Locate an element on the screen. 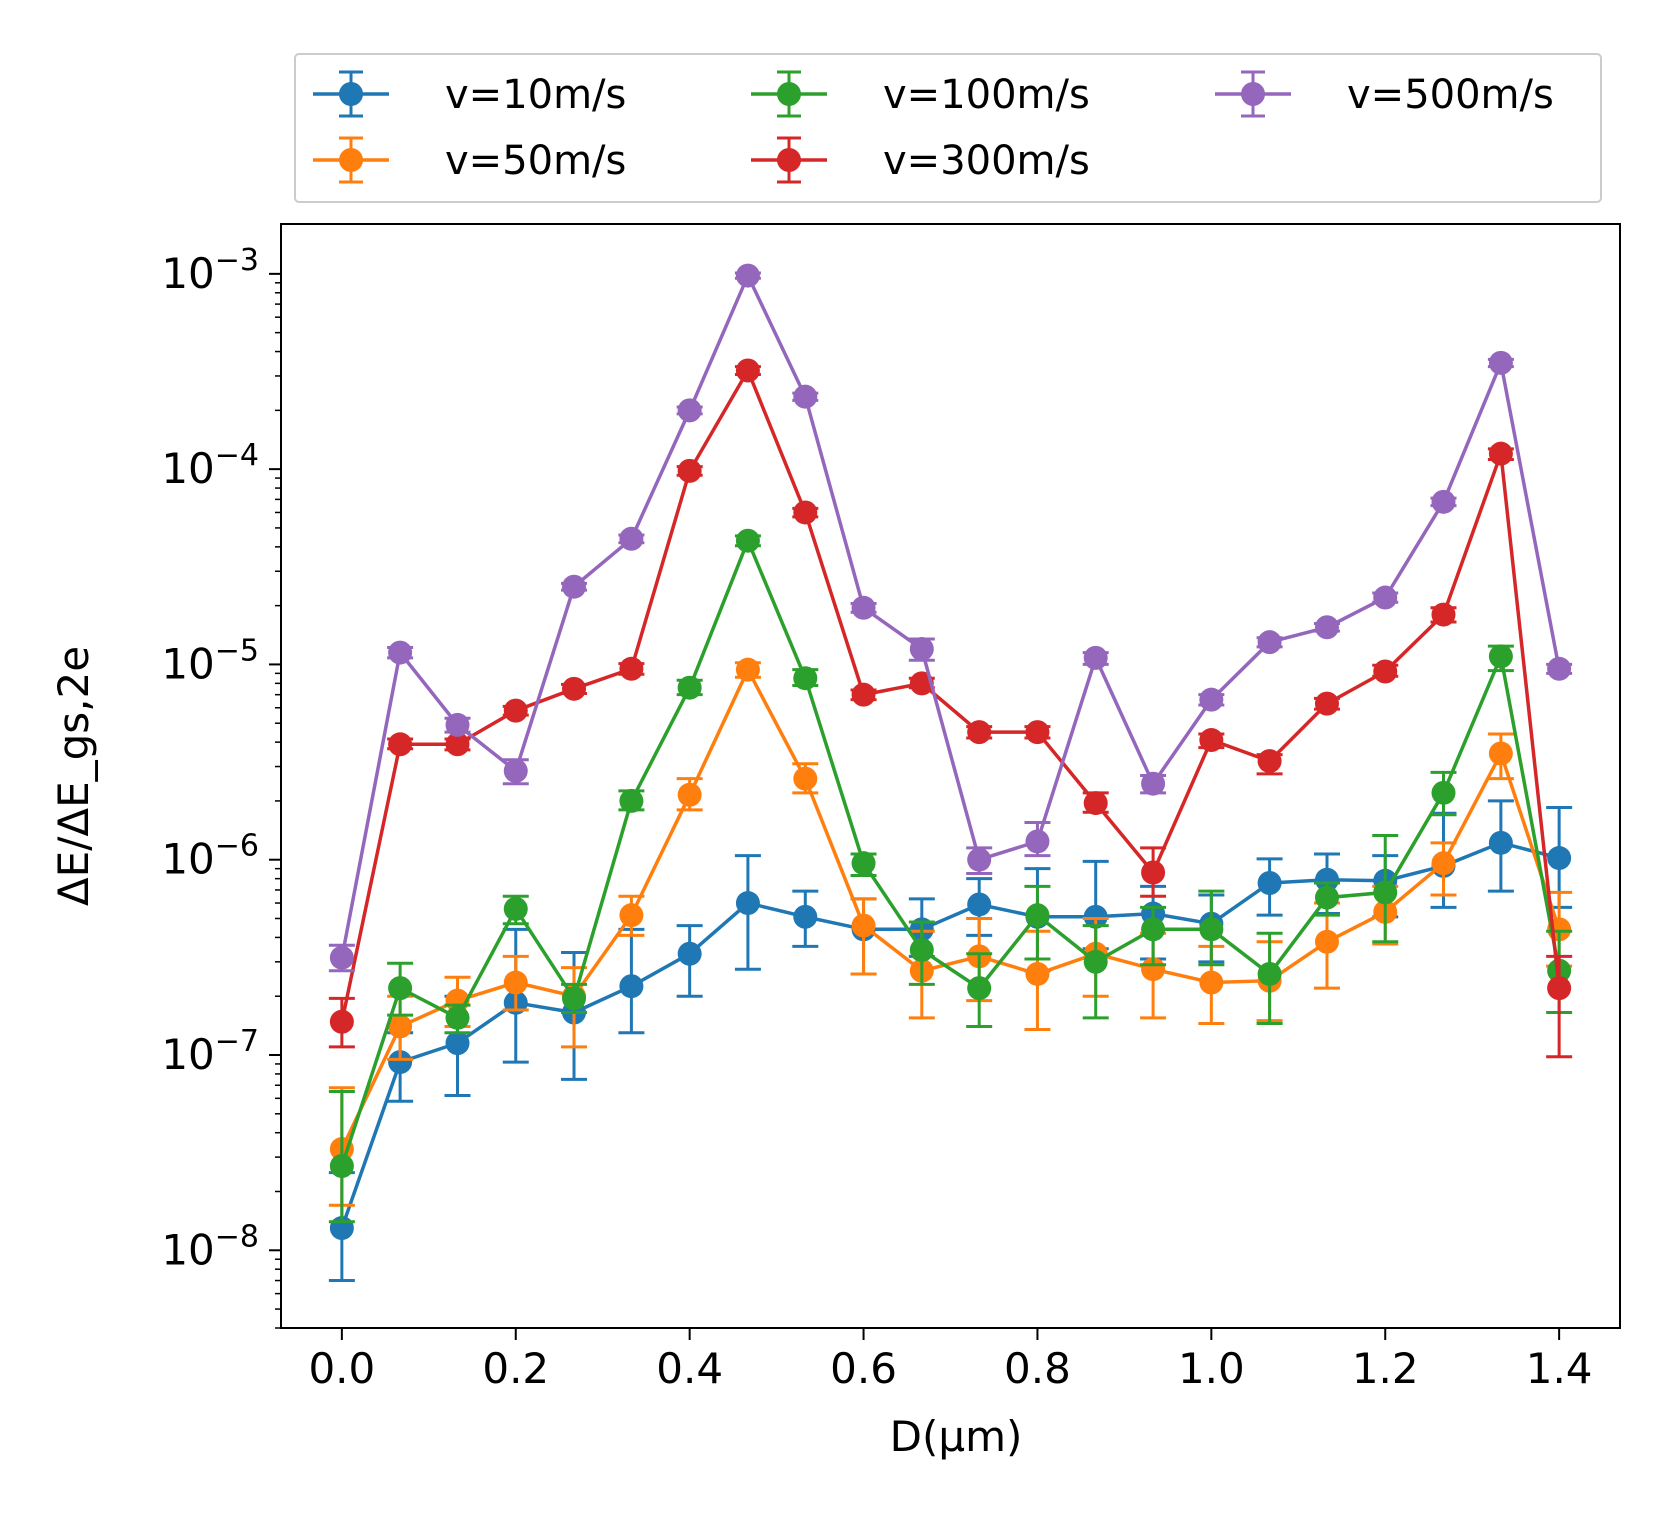 This screenshot has height=1522, width=1661. y-tick-label: 10⁻⁷ is located at coordinates (210, 1051).